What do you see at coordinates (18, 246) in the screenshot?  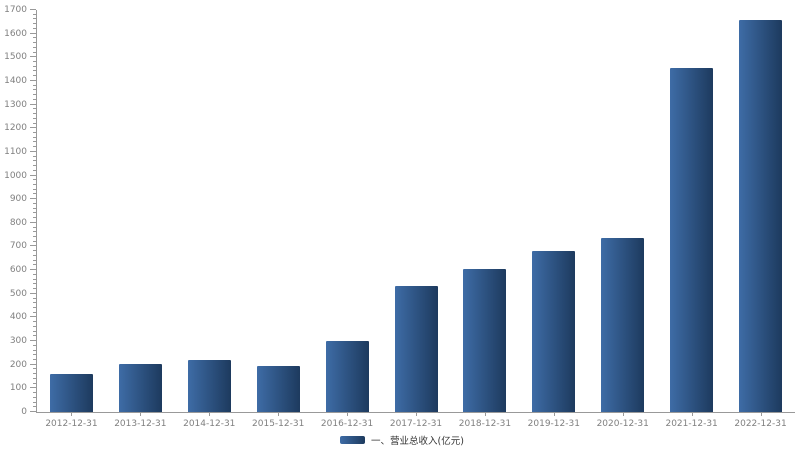 I see `y-axis-tick-label: 700` at bounding box center [18, 246].